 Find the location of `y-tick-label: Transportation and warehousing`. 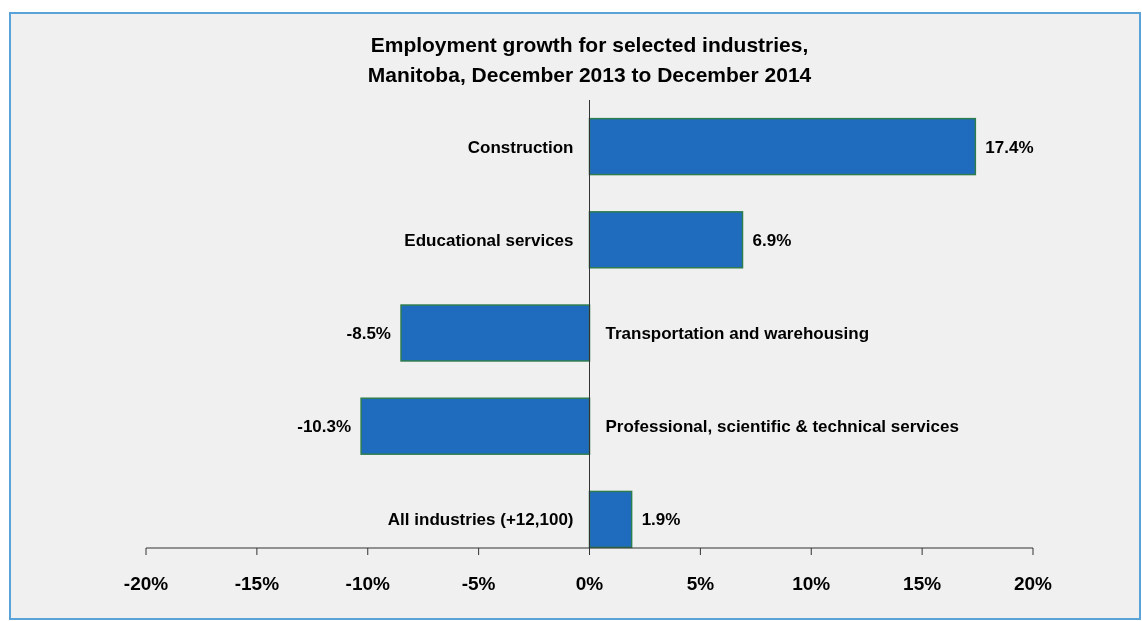

y-tick-label: Transportation and warehousing is located at coordinates (737, 333).